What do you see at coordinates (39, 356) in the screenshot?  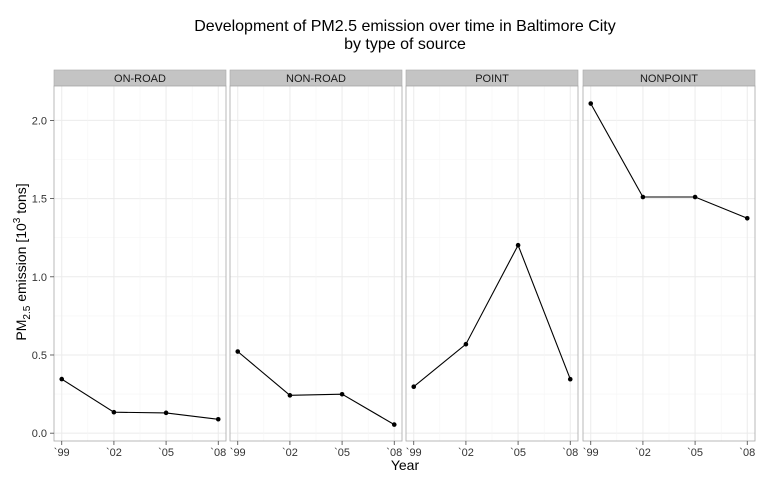 I see `y-tick-label: 0.5` at bounding box center [39, 356].